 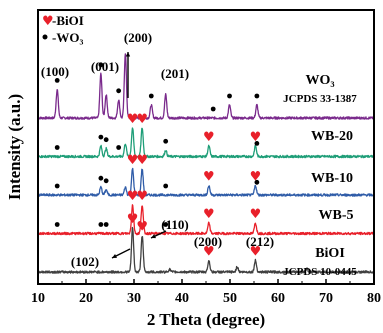 I want to click on arrow-bioi-102-head, so click(x=114, y=256).